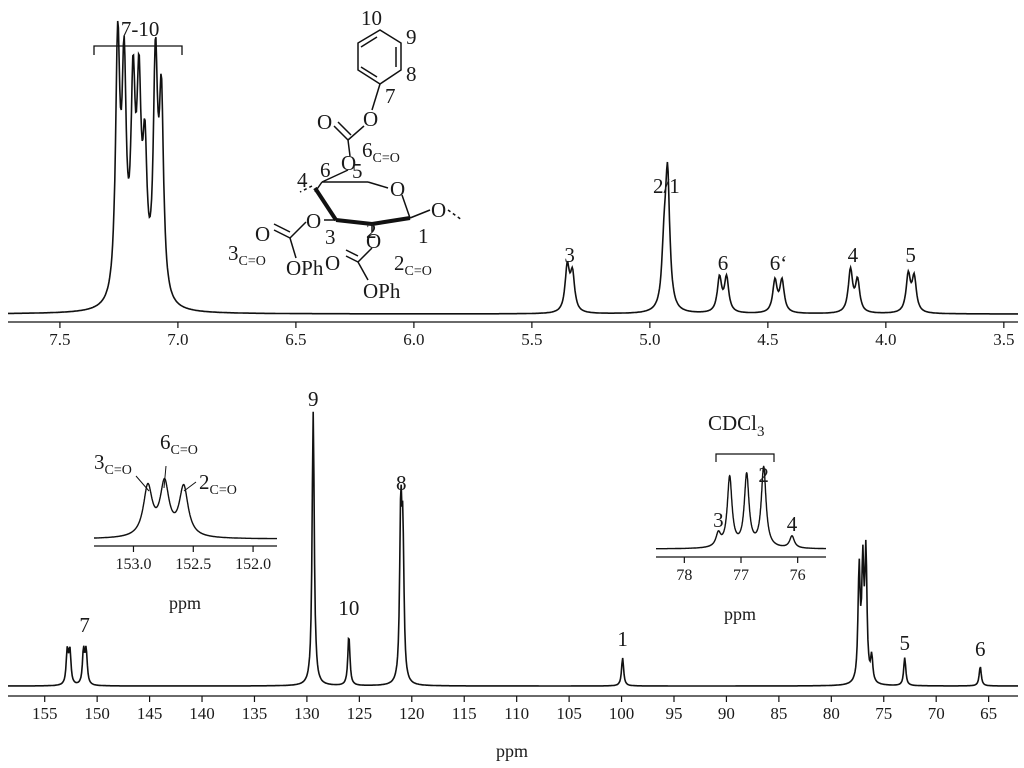  I want to click on c13-x-axis-label: ppm, so click(512, 751).